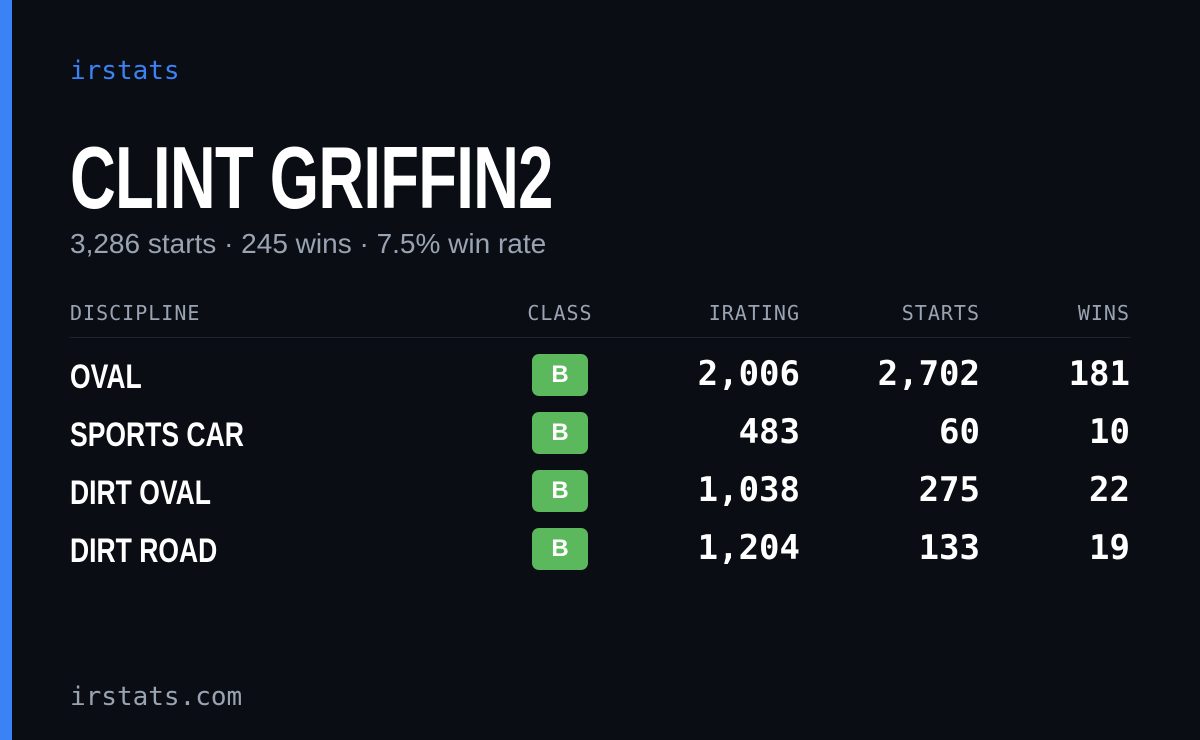 The width and height of the screenshot is (1200, 740). I want to click on brand: irstats, so click(125, 71).